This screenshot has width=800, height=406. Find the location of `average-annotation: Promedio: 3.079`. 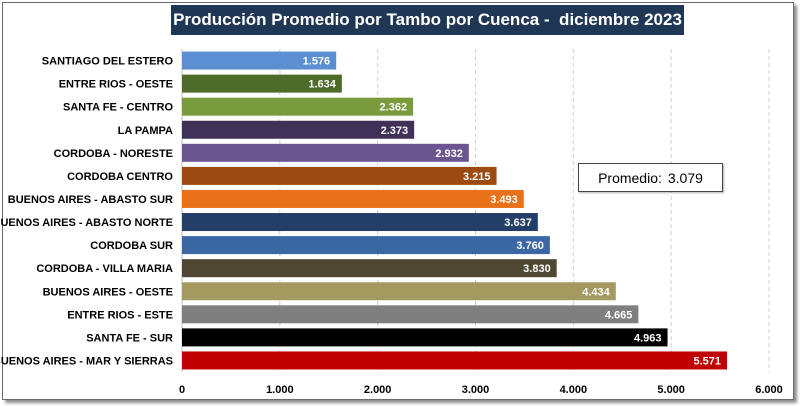

average-annotation: Promedio: 3.079 is located at coordinates (650, 177).